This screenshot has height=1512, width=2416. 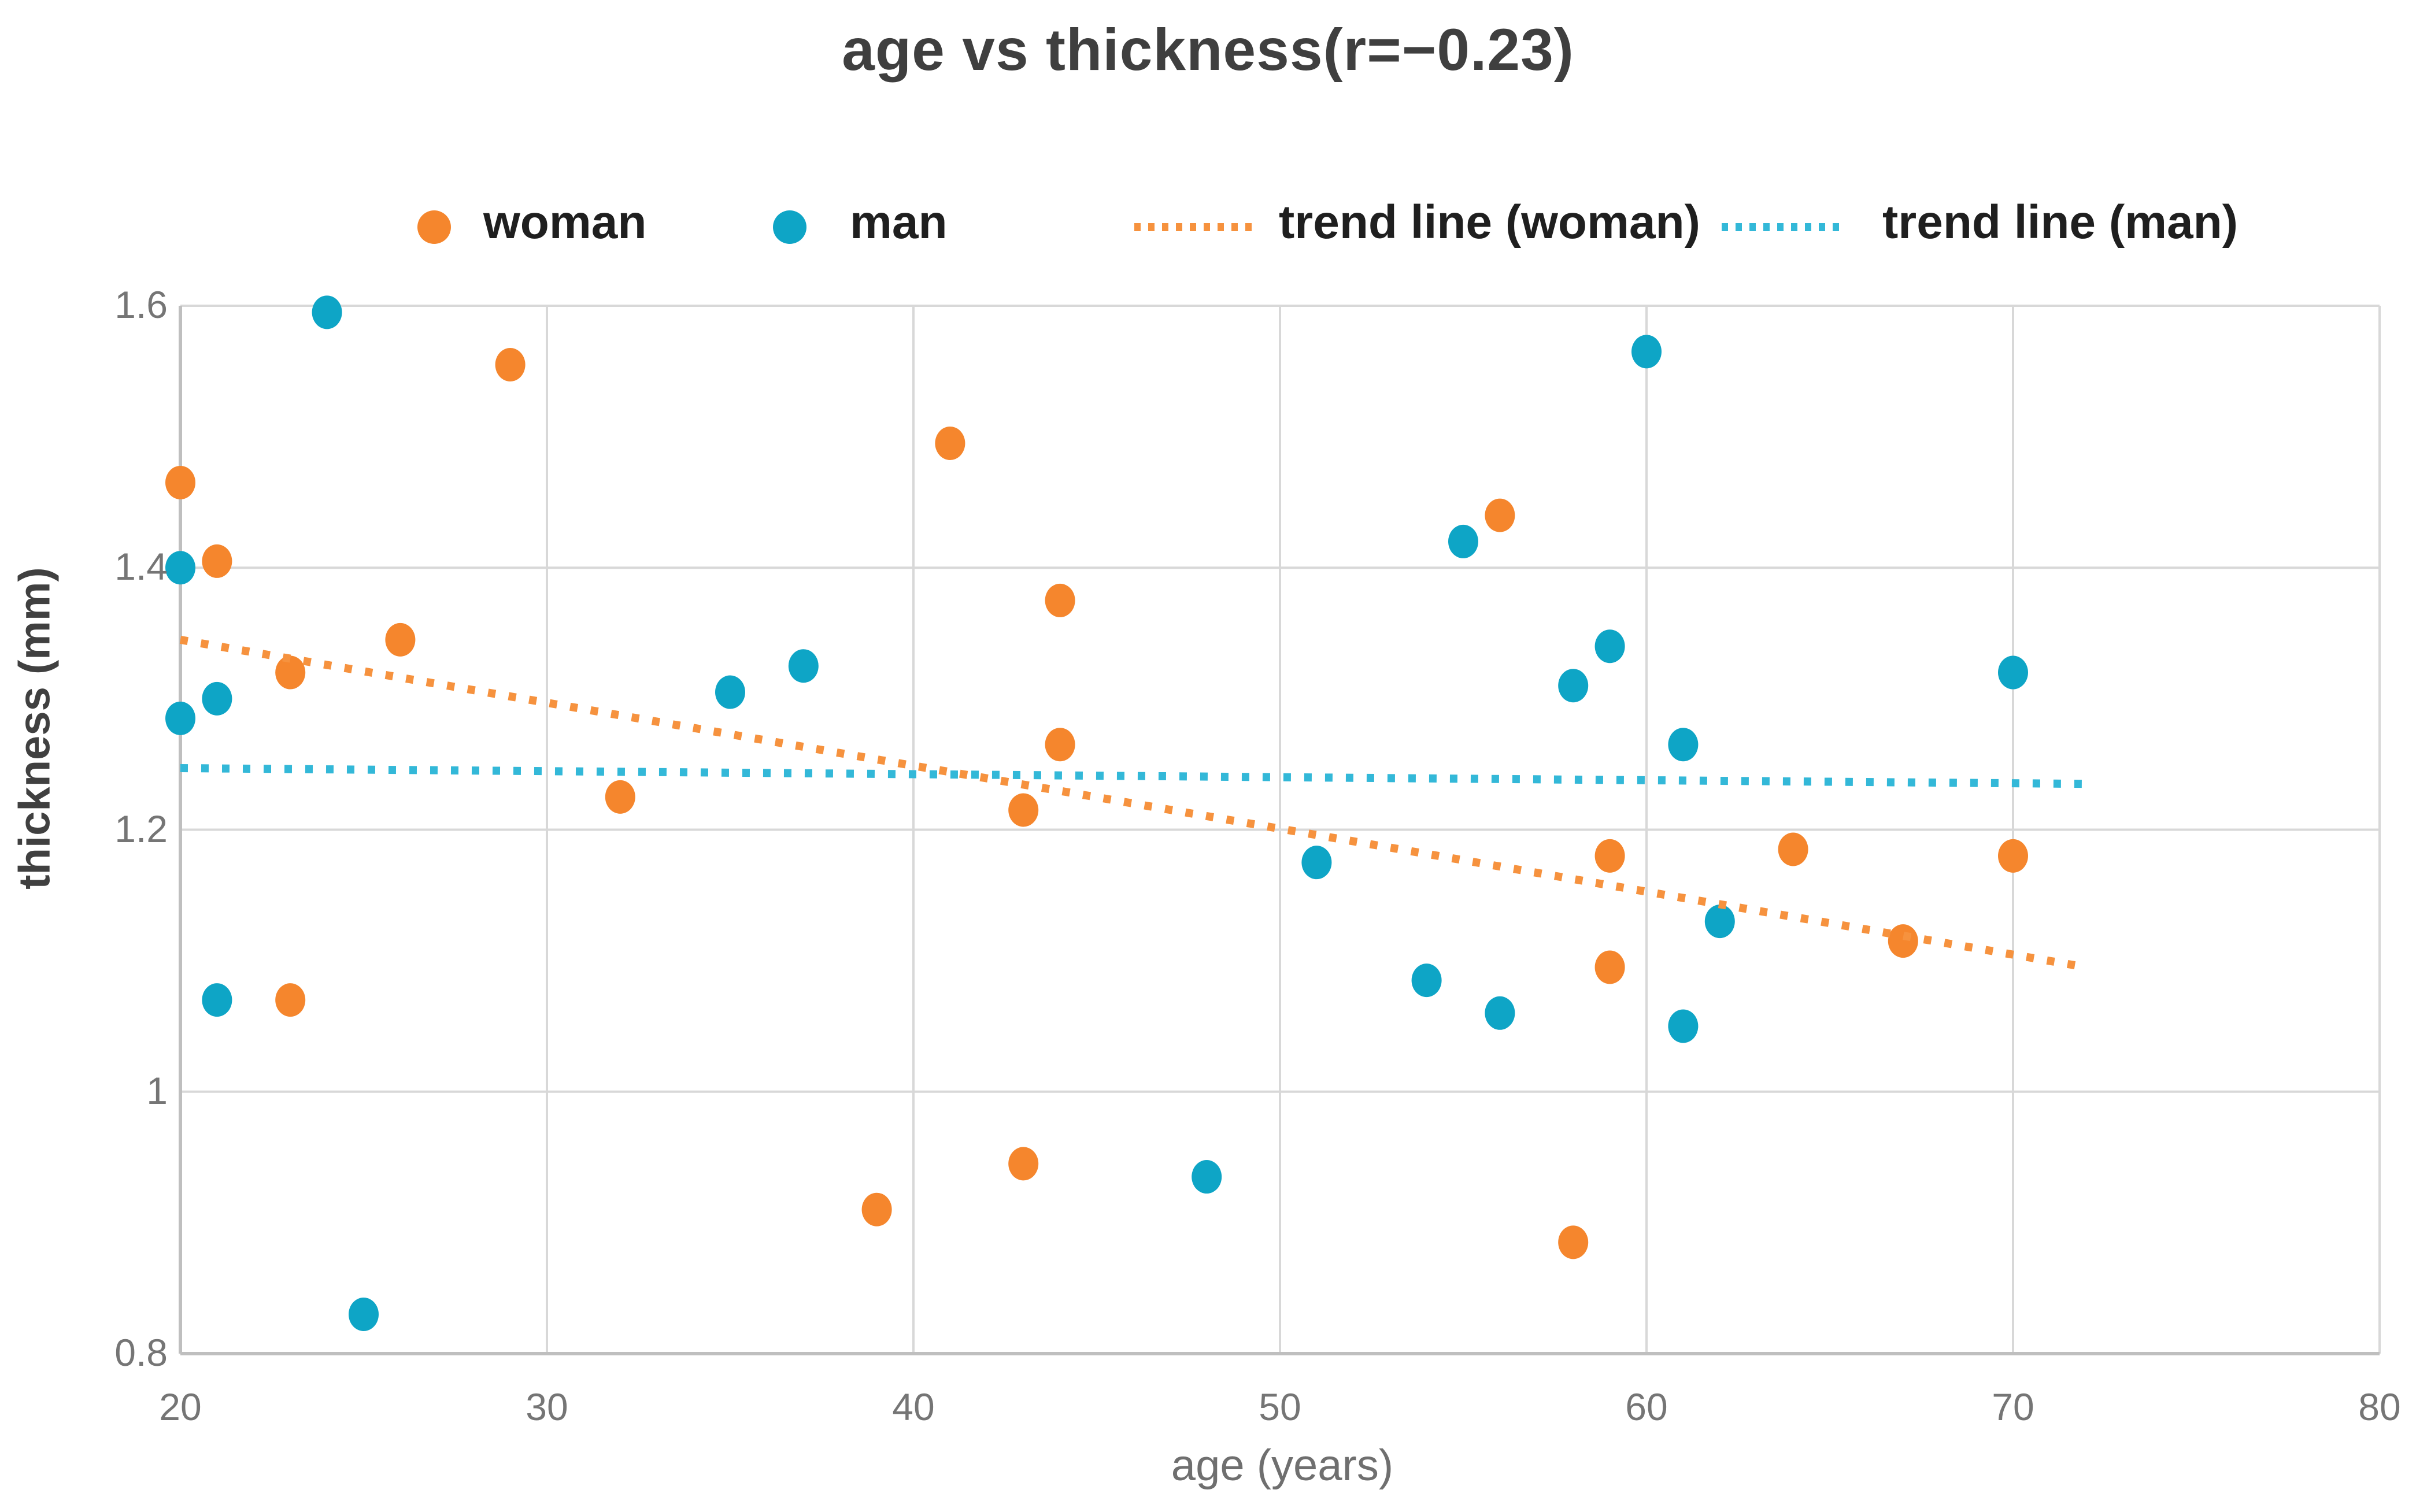 I want to click on legend-trend-woman-line-icon, so click(x=1195, y=227).